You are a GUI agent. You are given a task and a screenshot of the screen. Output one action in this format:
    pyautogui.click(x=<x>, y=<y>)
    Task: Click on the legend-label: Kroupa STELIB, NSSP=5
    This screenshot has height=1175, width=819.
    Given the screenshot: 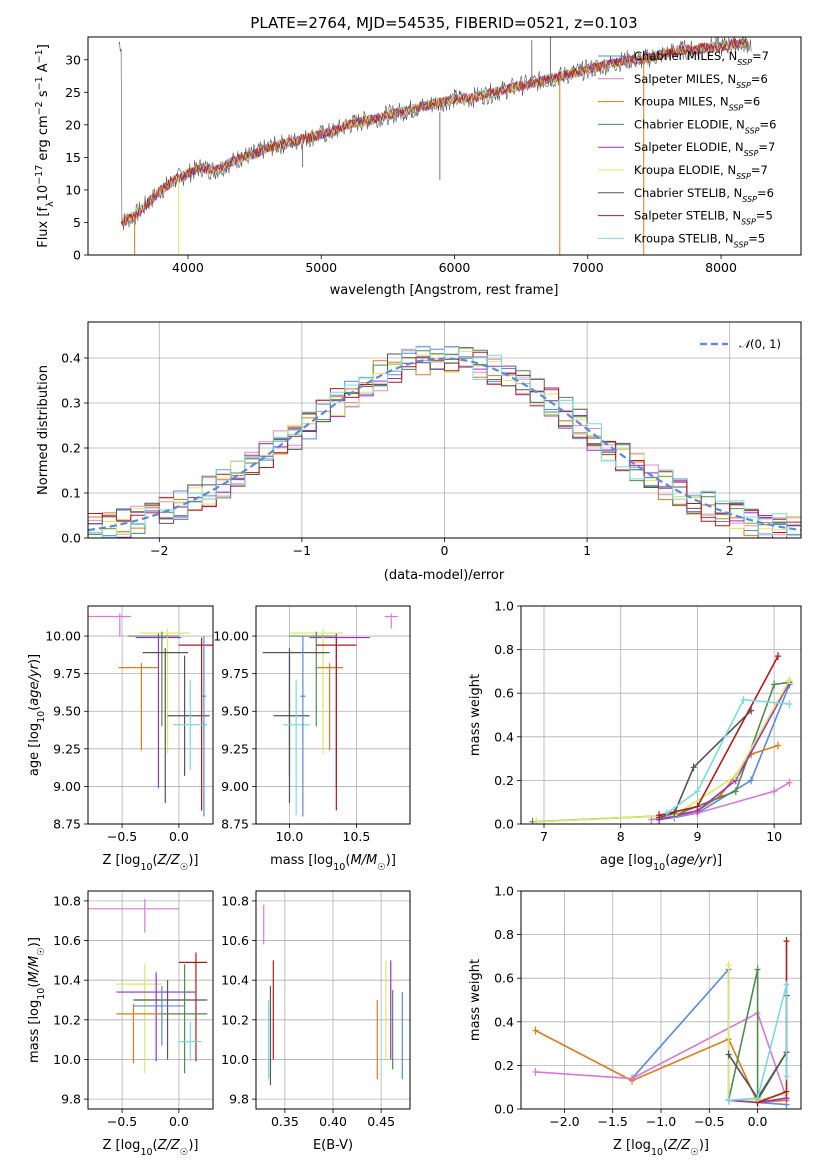 What is the action you would take?
    pyautogui.click(x=699, y=240)
    